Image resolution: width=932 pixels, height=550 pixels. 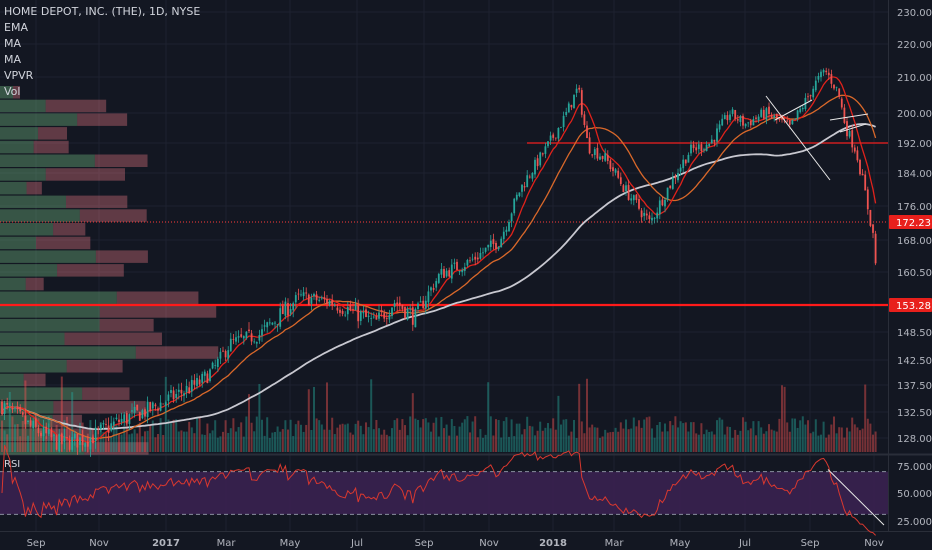 I want to click on price-tick-label: 128.00, so click(x=914, y=439).